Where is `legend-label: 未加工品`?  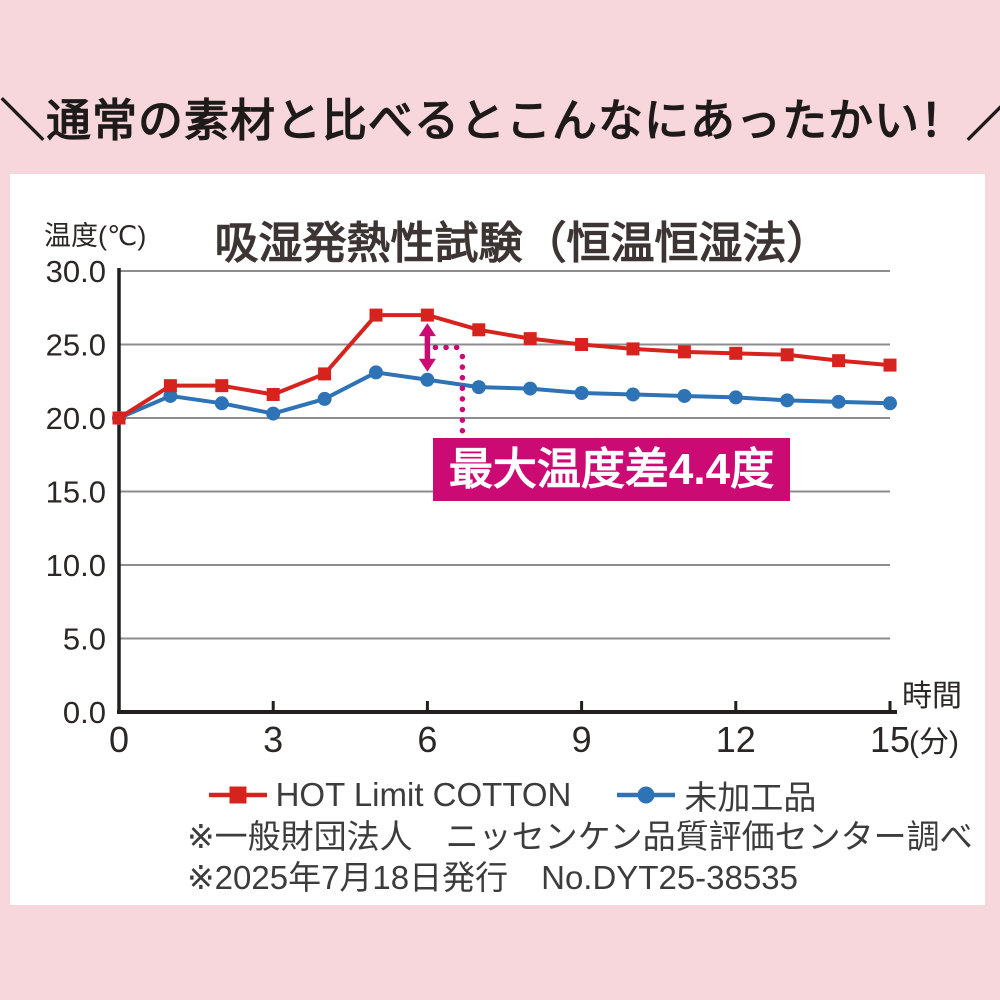 legend-label: 未加工品 is located at coordinates (750, 797).